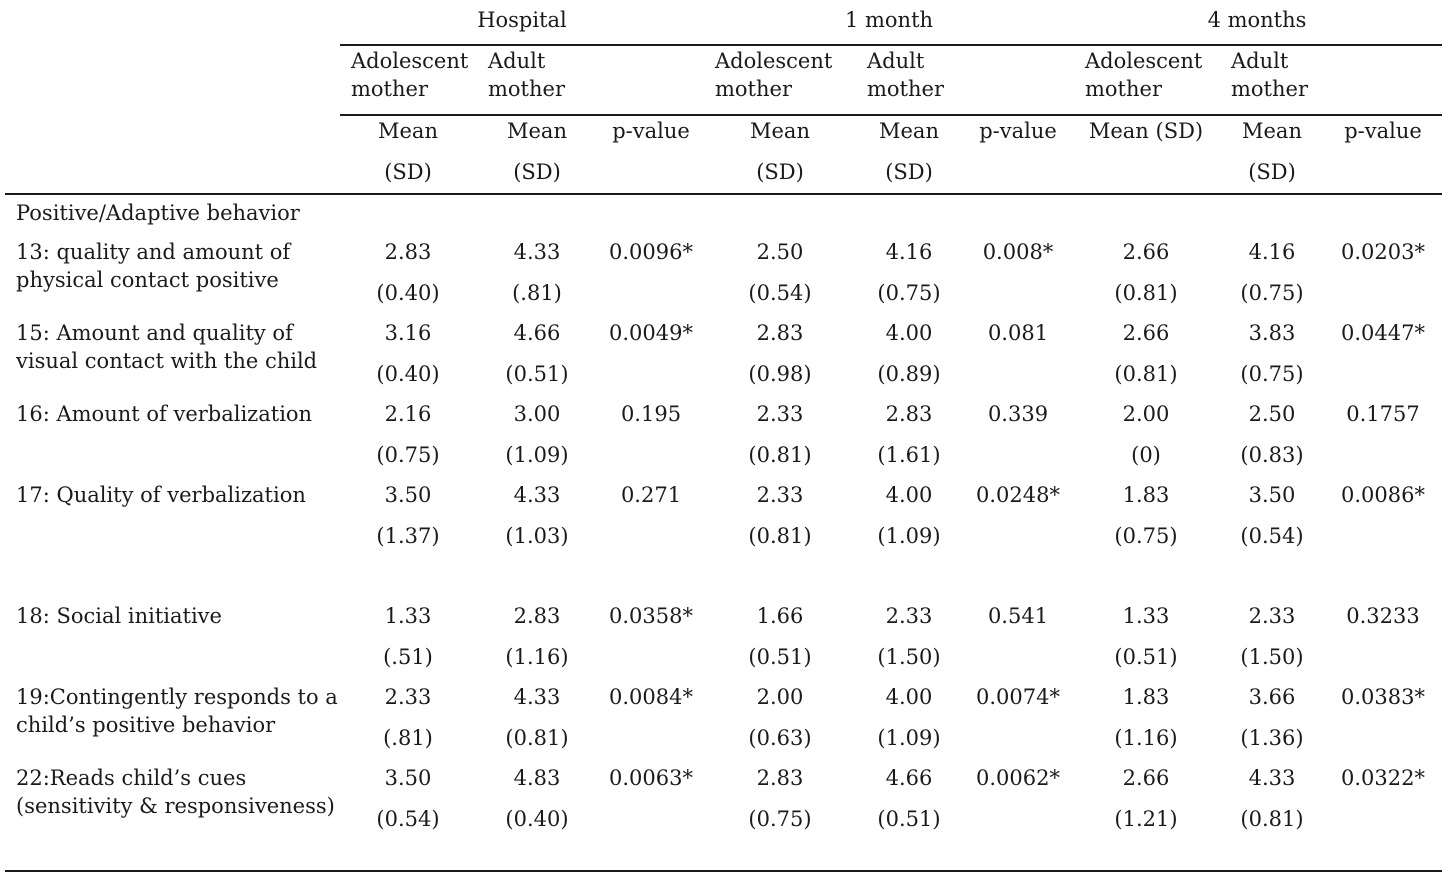 The width and height of the screenshot is (1448, 878). Describe the element at coordinates (909, 374) in the screenshot. I see `sd-cell: (0.89)` at that location.